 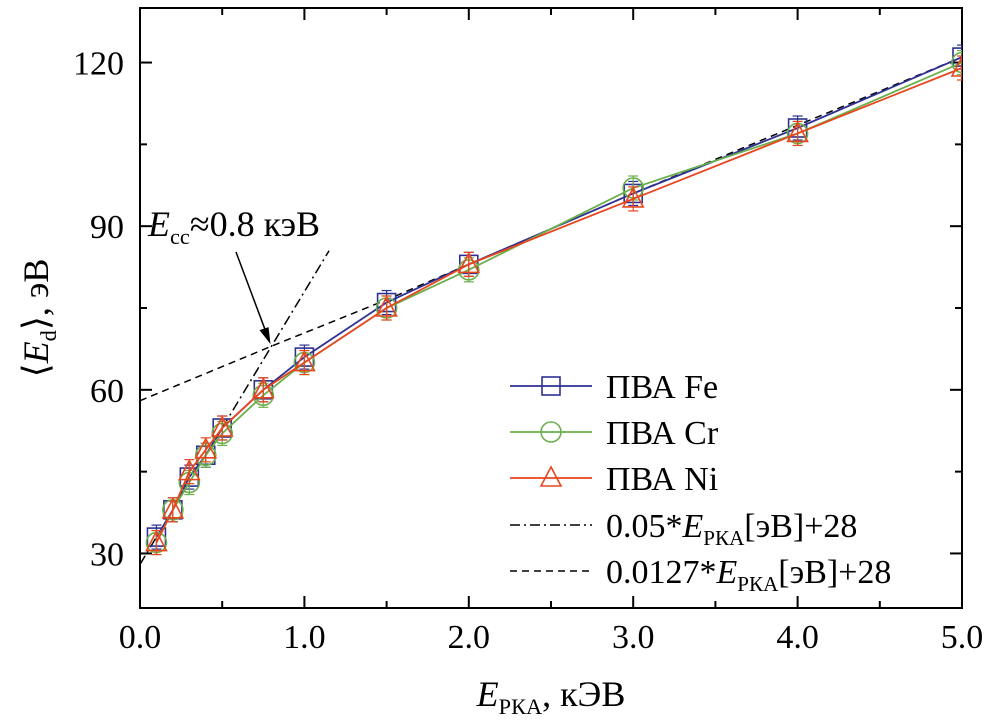 What do you see at coordinates (107, 391) in the screenshot?
I see `y-tick-label: 60` at bounding box center [107, 391].